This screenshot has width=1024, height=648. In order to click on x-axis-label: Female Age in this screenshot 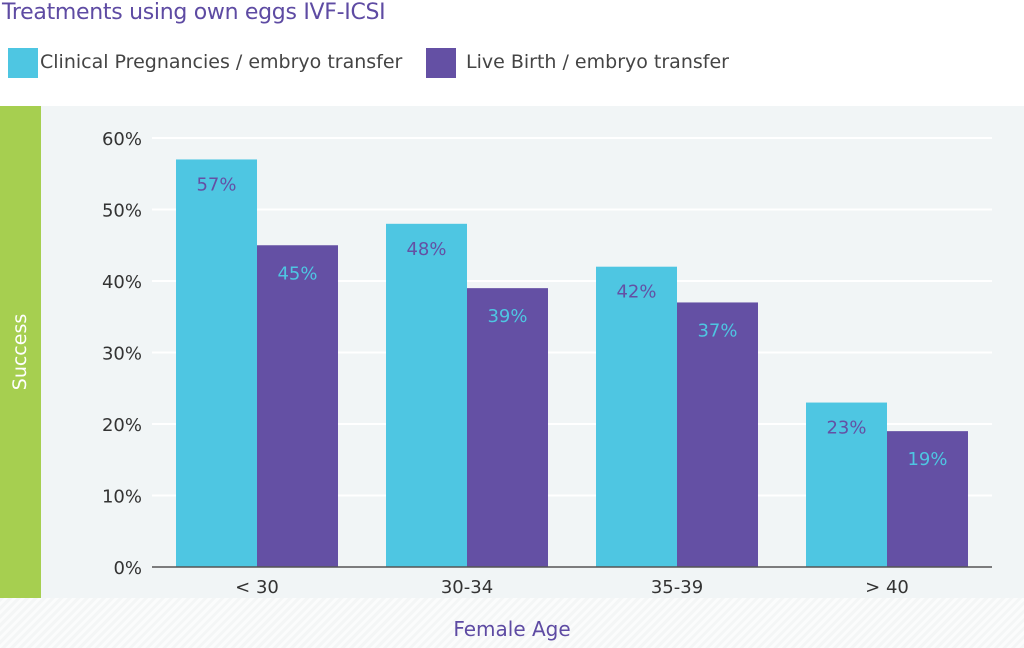, I will do `click(512, 629)`.